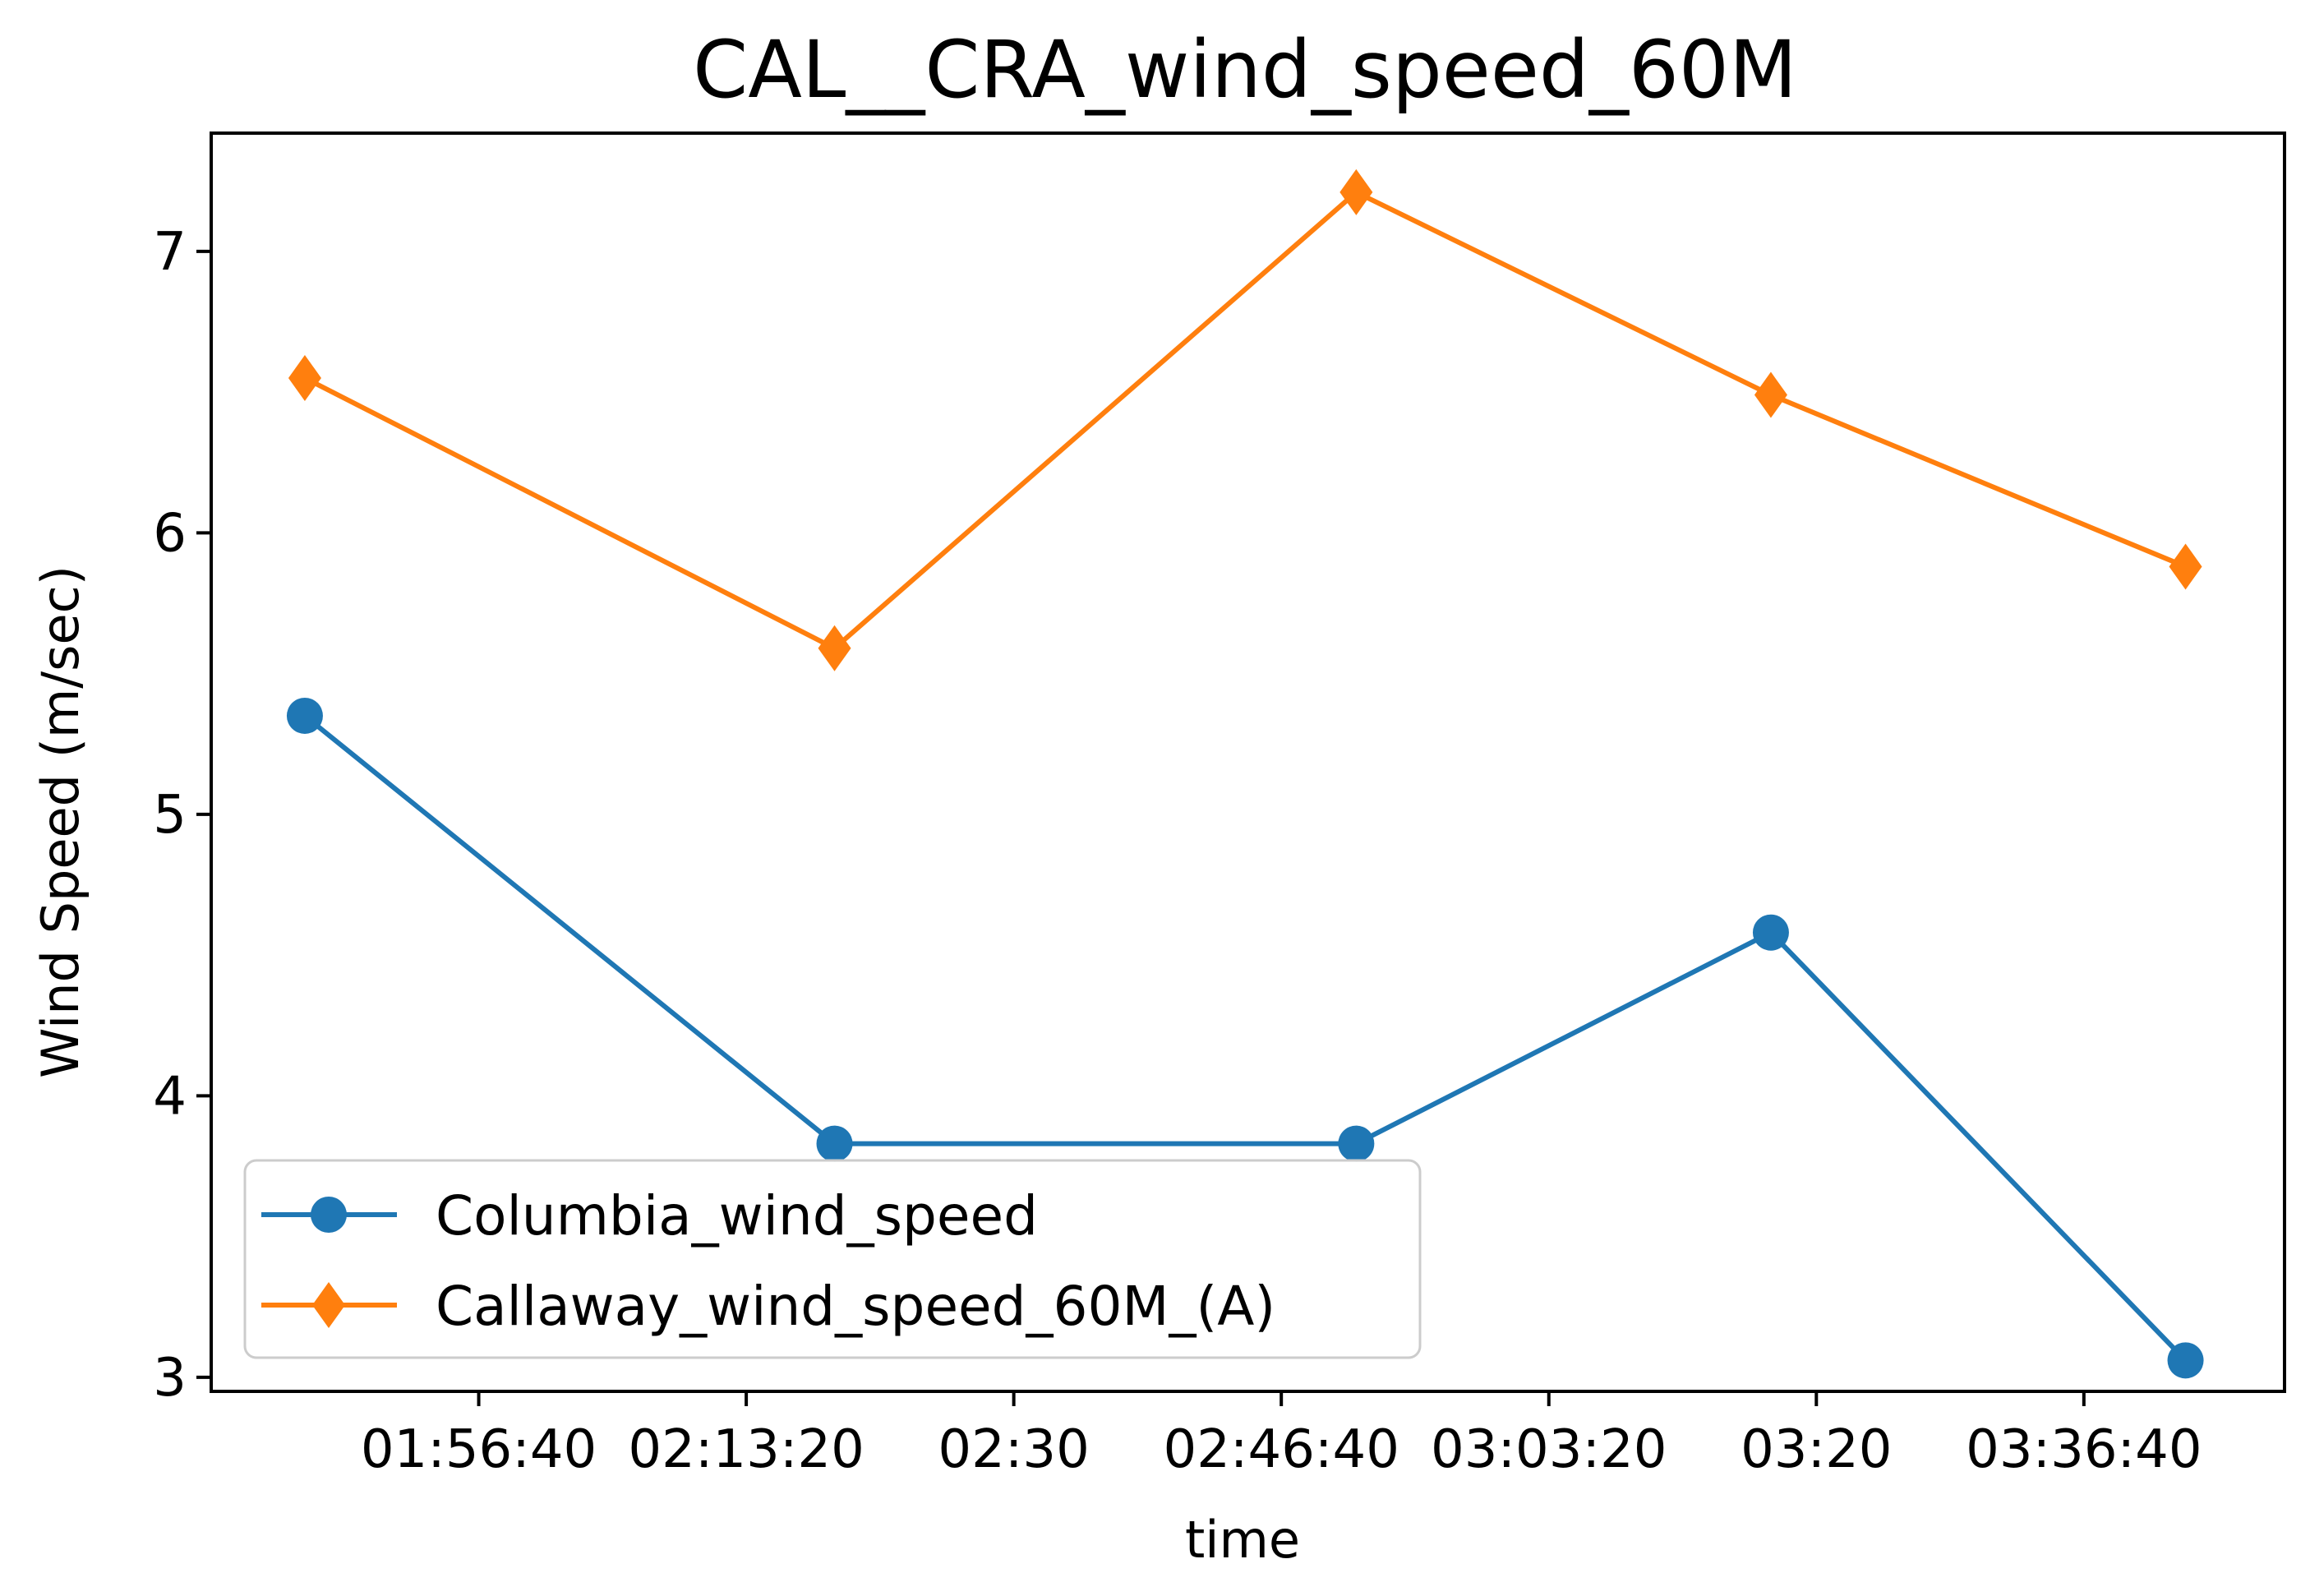  I want to click on x-tick-label: 03:03:20, so click(1549, 1450).